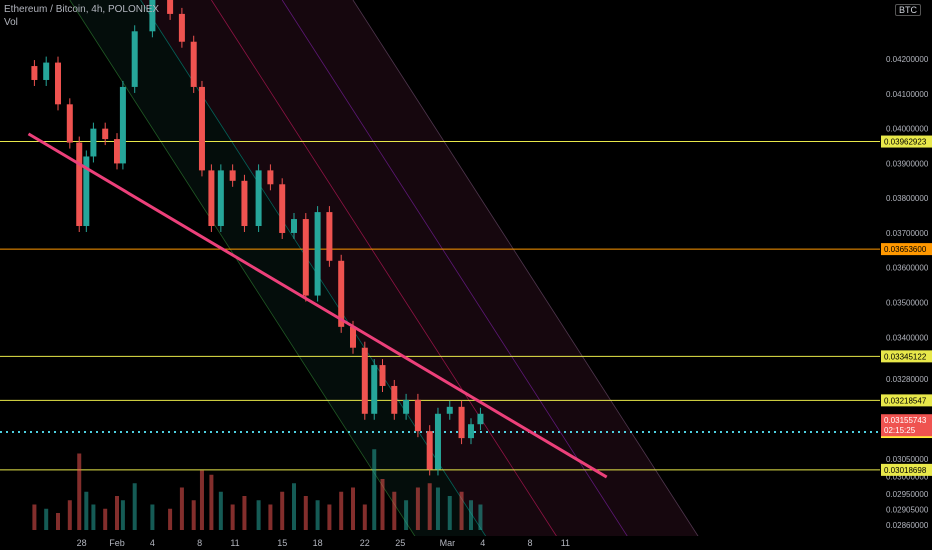  Describe the element at coordinates (908, 10) in the screenshot. I see `currency-badge: BTC` at that location.